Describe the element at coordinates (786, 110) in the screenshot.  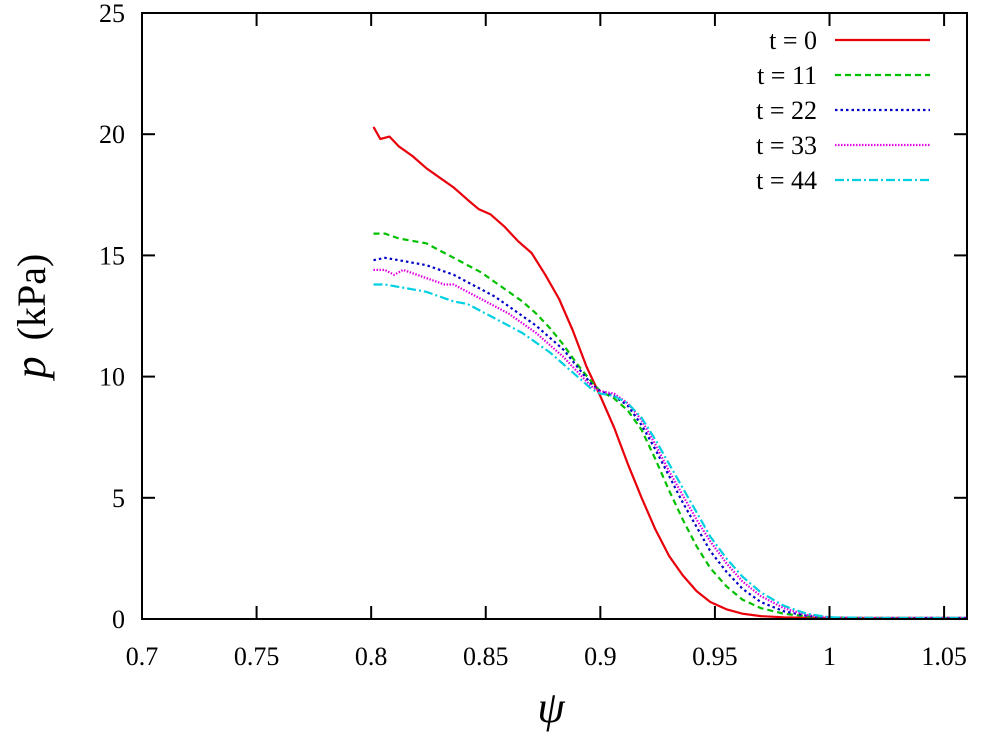
I see `legend-label: t = 22` at that location.